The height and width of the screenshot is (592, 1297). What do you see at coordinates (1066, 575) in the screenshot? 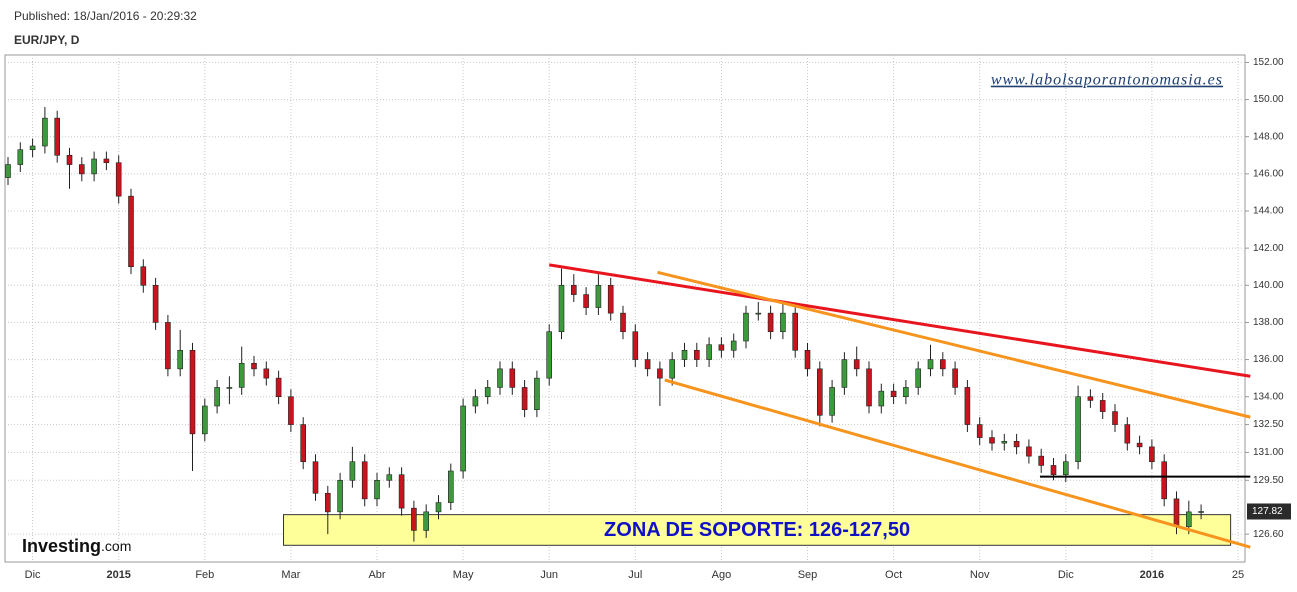
I see `x-tick-label: Dic` at bounding box center [1066, 575].